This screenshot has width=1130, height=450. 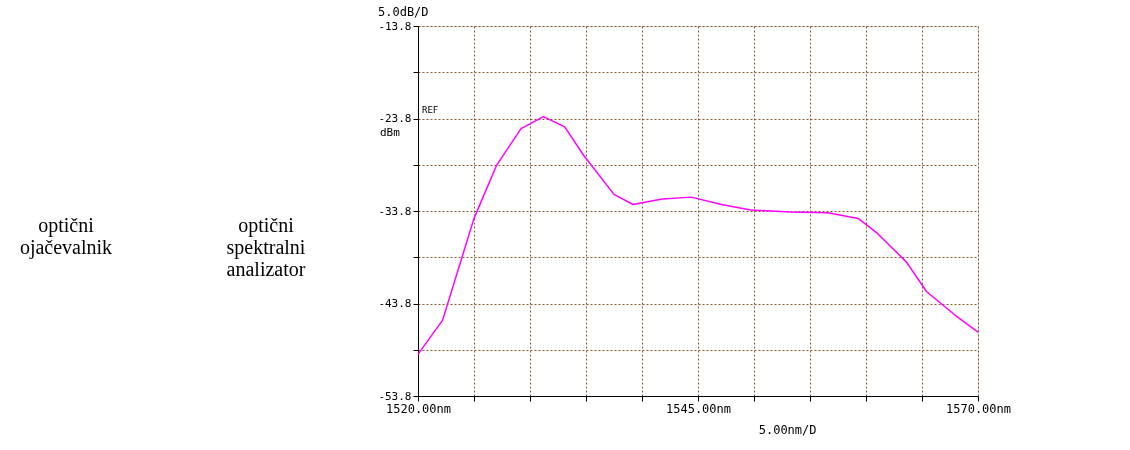 I want to click on y-tick-label: -33.8, so click(x=395, y=211).